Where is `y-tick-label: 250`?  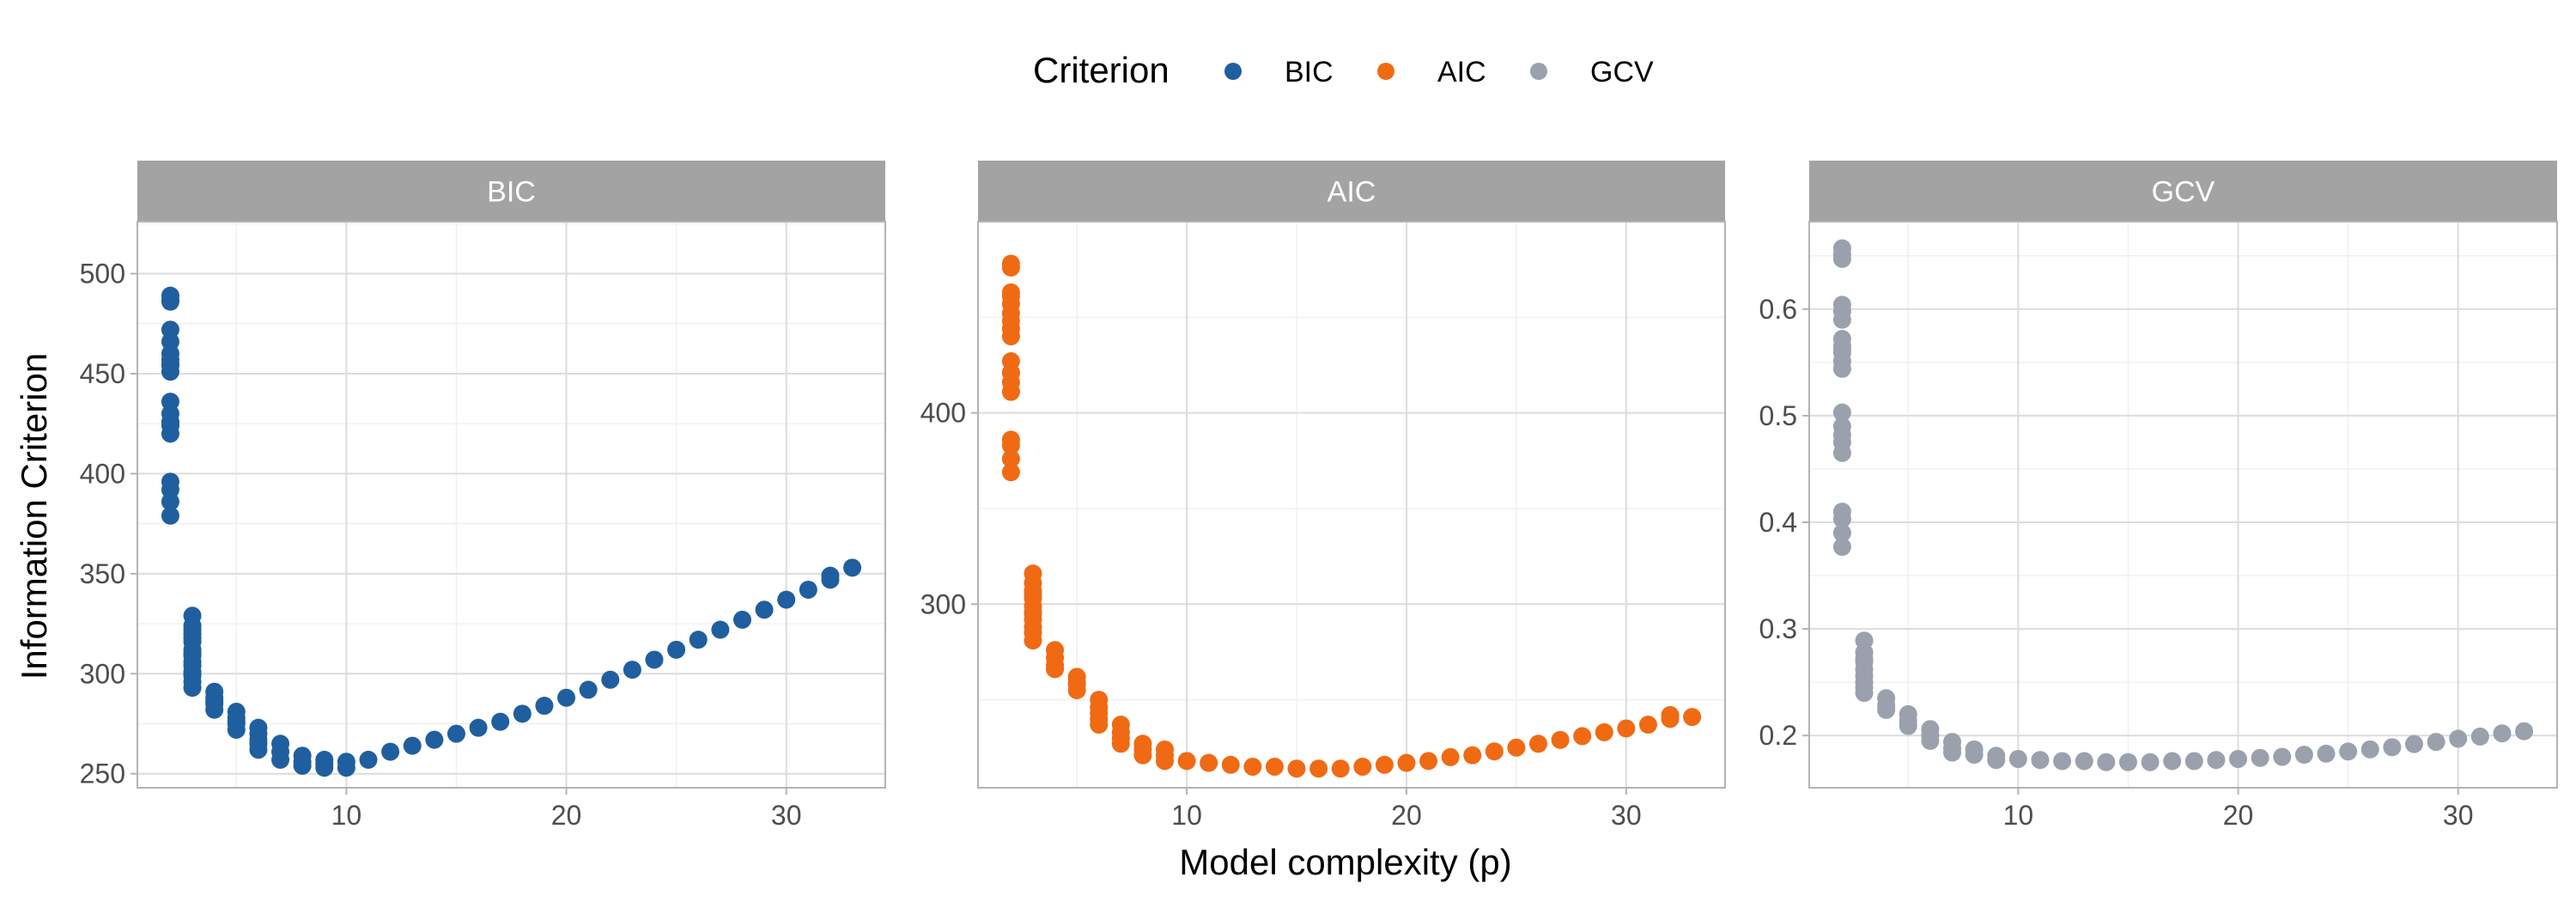 y-tick-label: 250 is located at coordinates (102, 774).